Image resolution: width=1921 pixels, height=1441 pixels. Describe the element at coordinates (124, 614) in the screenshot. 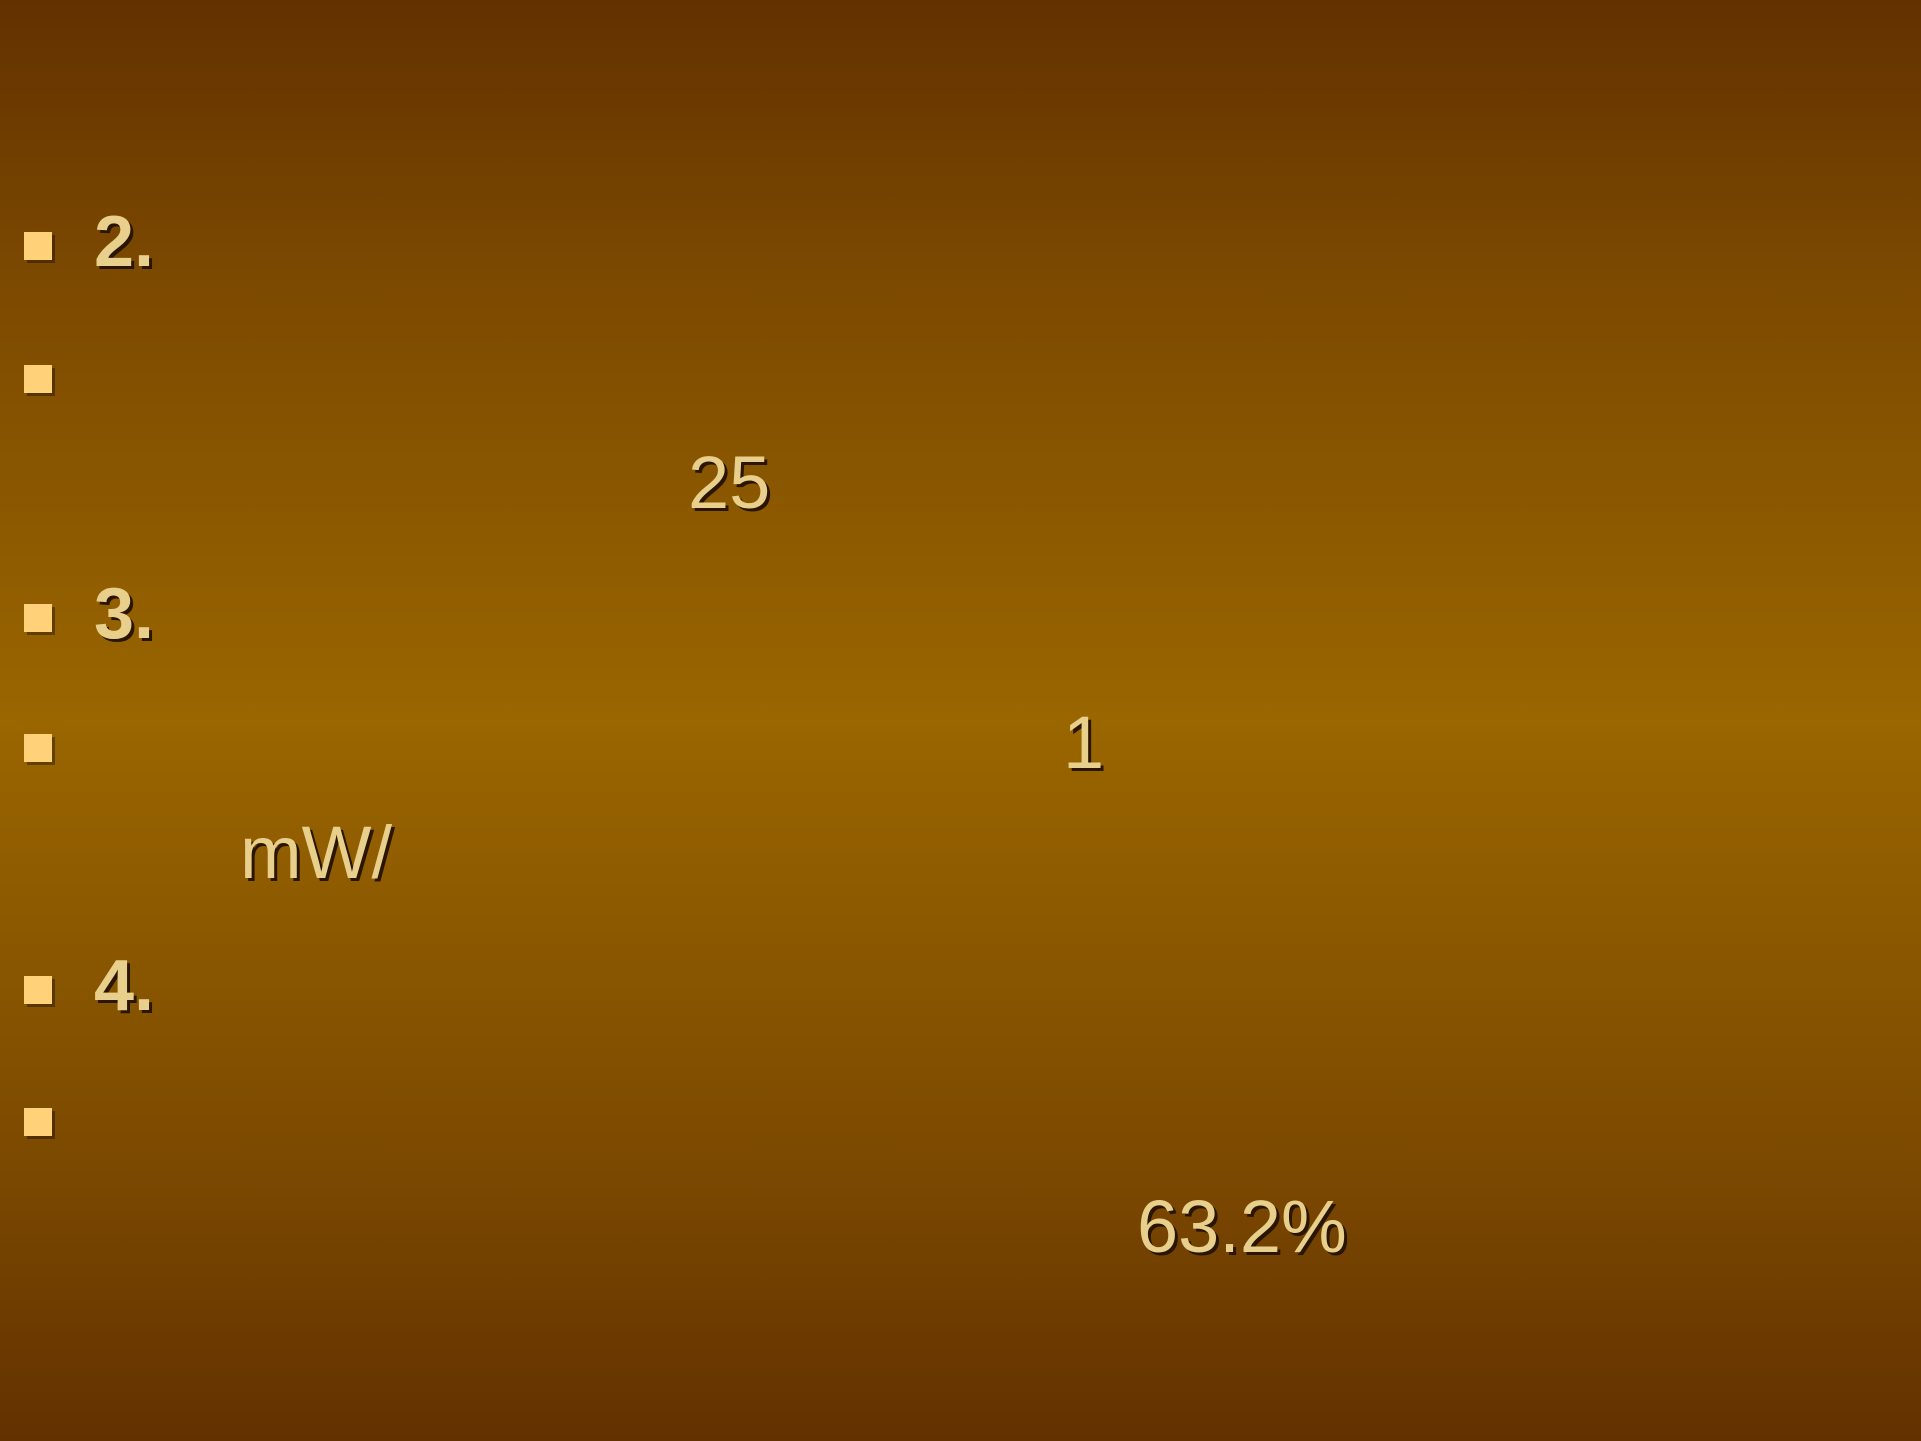

I see `item-heading-3: 3.` at that location.